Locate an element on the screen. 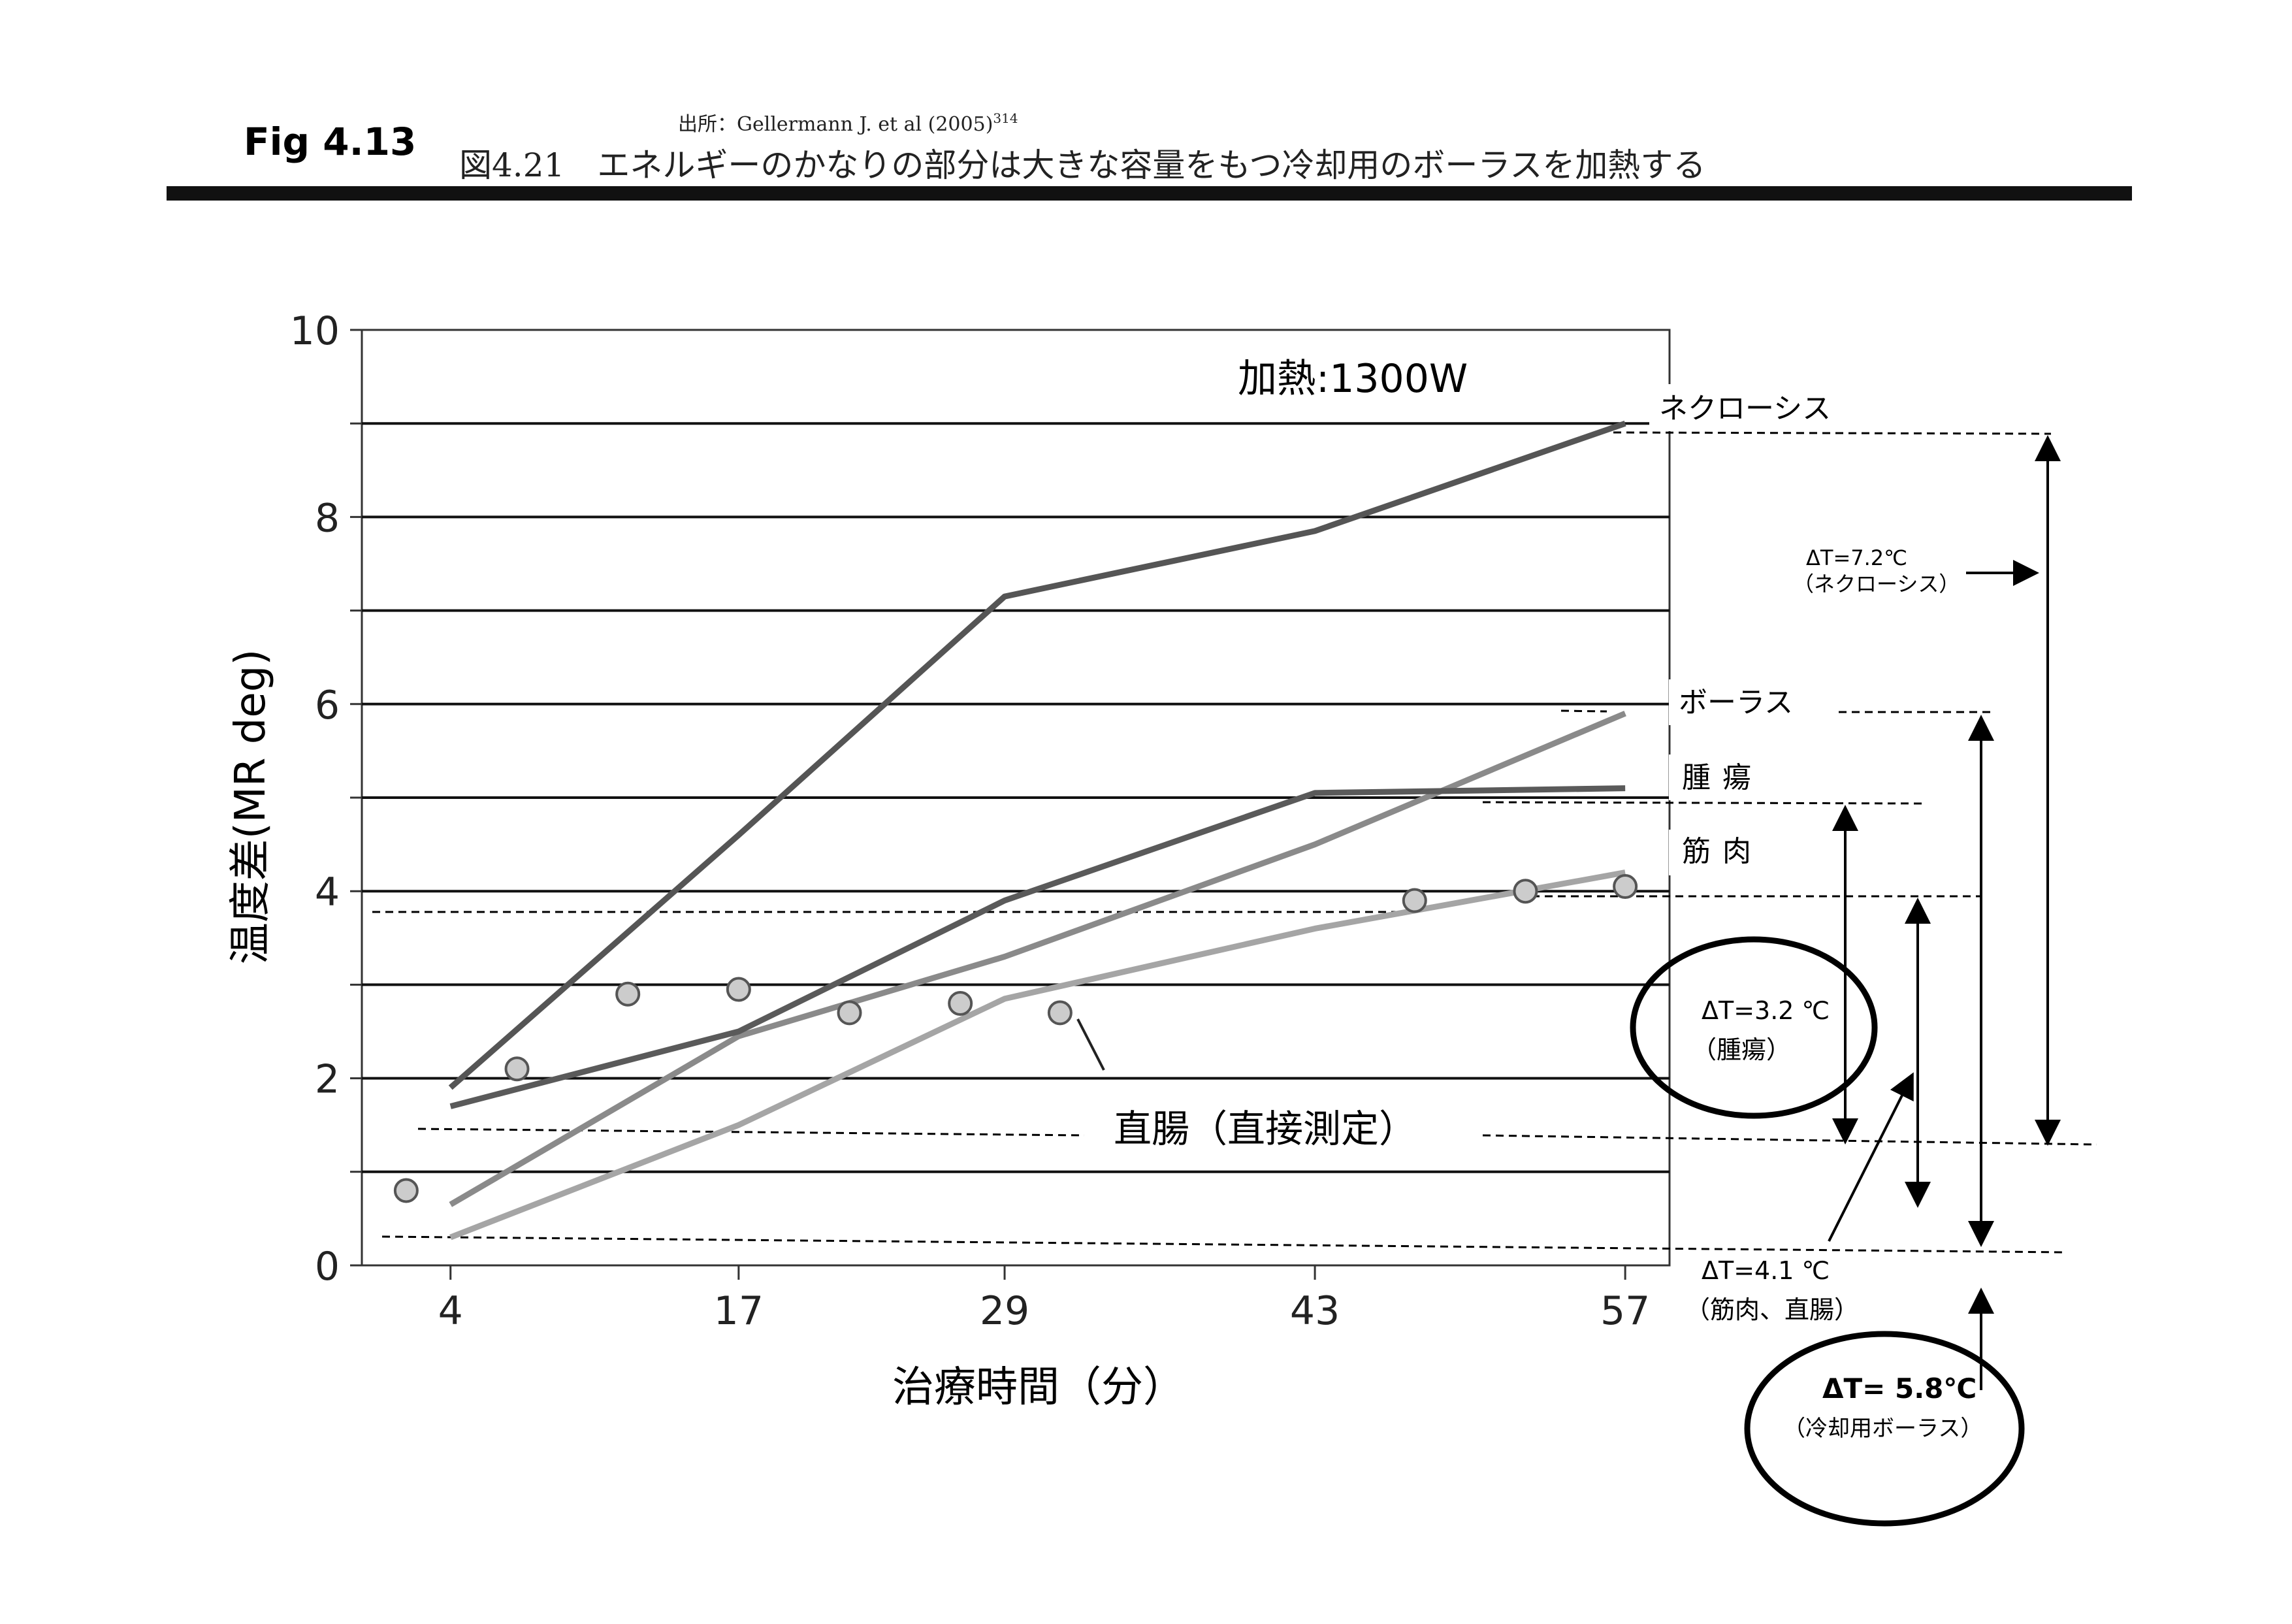 This screenshot has height=1624, width=2292. y-tick-label: 0 is located at coordinates (327, 1267).